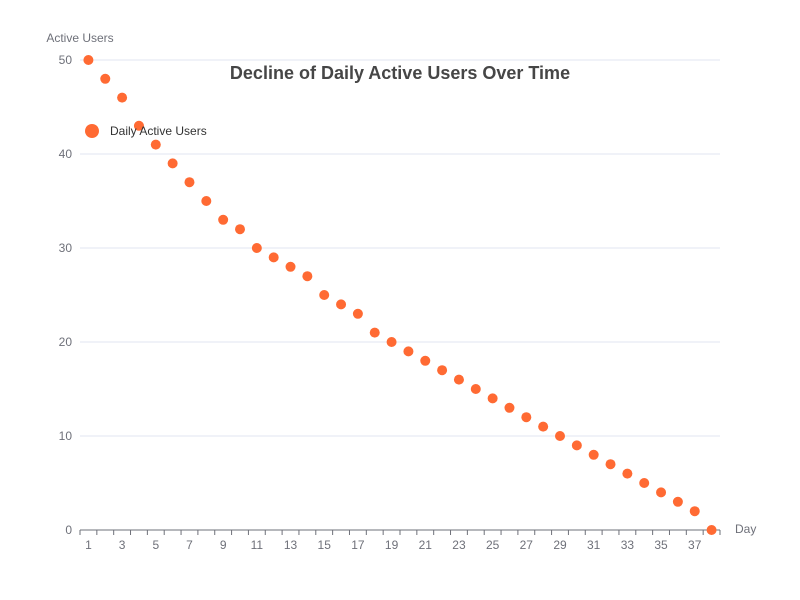  Describe the element at coordinates (527, 545) in the screenshot. I see `x-tick-label: 27` at that location.